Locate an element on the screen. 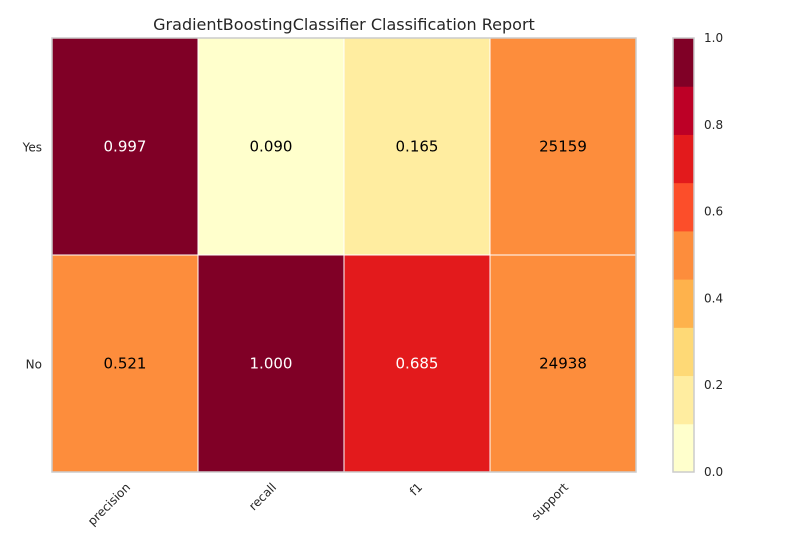  cell-value-yes-recall: 0.090 is located at coordinates (271, 147).